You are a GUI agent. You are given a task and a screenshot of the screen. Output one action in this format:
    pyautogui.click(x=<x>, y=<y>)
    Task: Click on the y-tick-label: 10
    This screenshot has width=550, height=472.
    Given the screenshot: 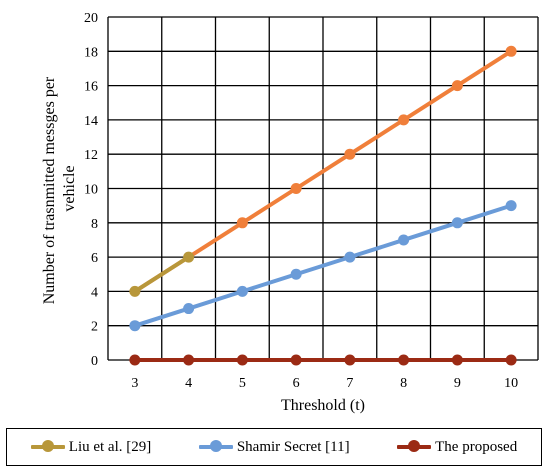 What is the action you would take?
    pyautogui.click(x=91, y=190)
    